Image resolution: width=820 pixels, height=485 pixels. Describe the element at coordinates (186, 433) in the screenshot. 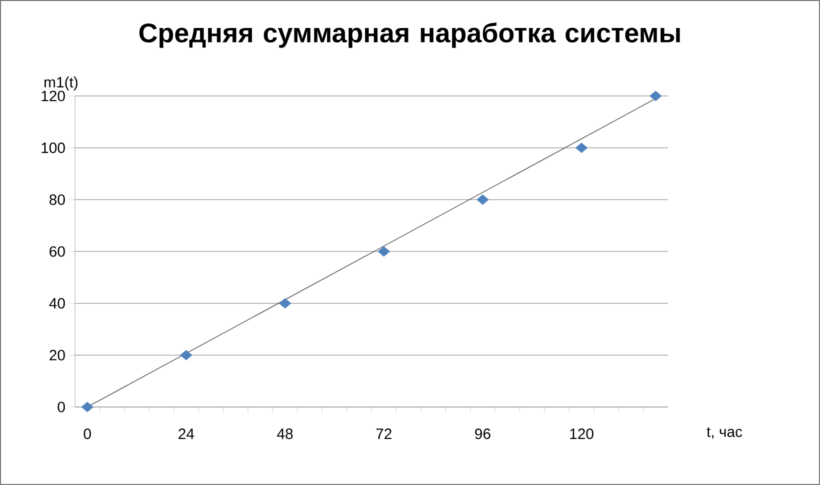

I see `x-tick-label: 24` at that location.